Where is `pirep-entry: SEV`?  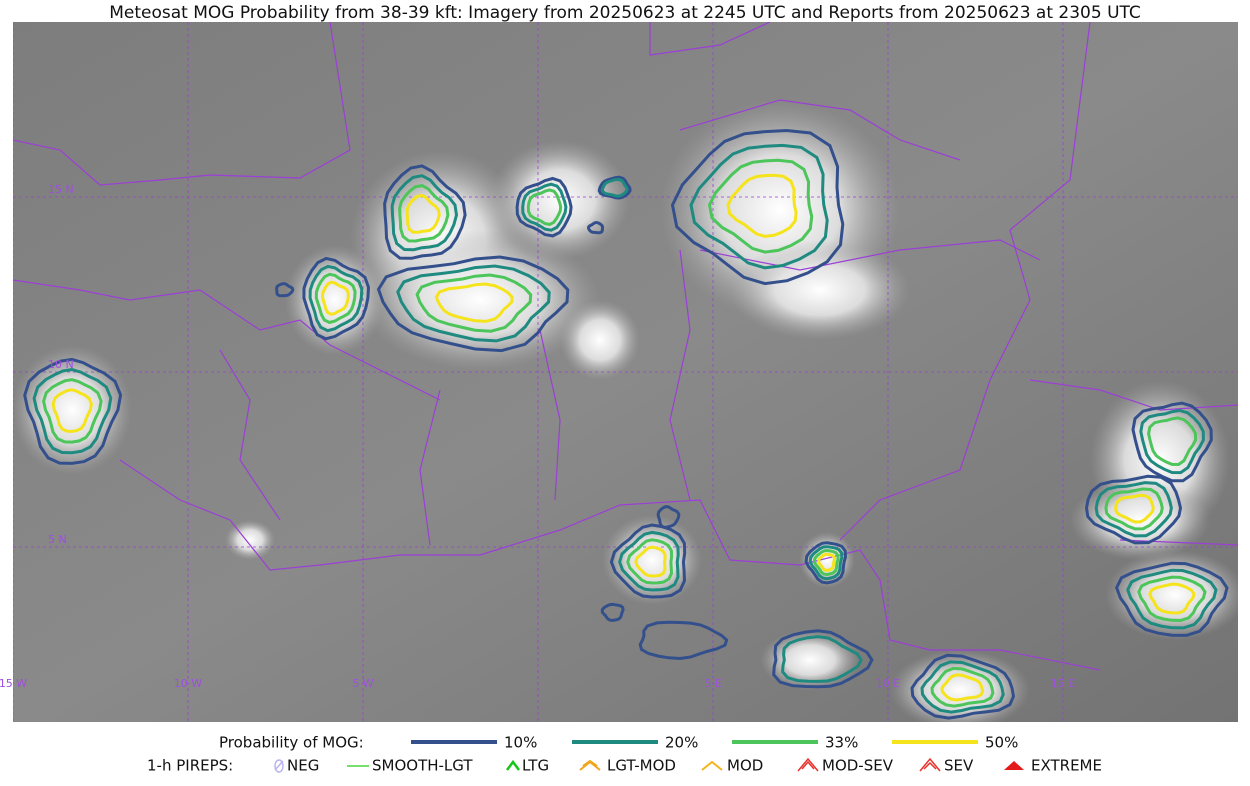 pirep-entry: SEV is located at coordinates (959, 766).